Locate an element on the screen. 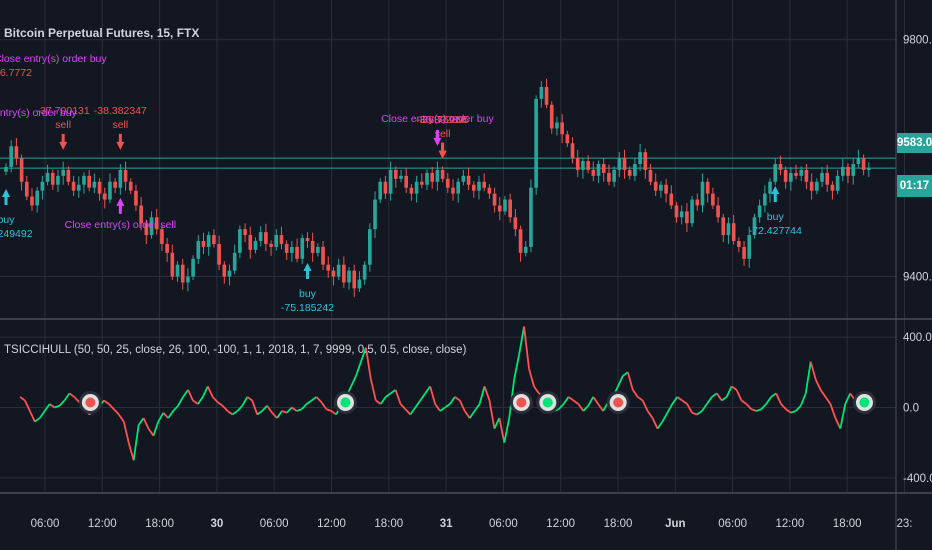 The height and width of the screenshot is (550, 932). buy-value: -77.249492 is located at coordinates (16, 234).